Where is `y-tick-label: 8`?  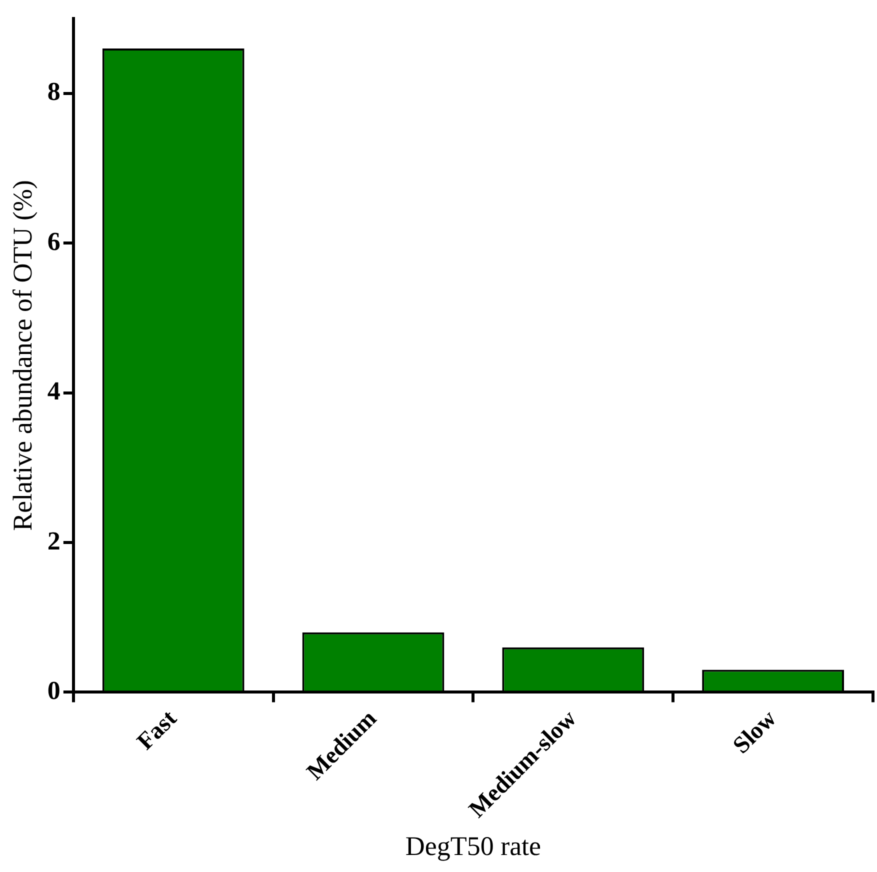 y-tick-label: 8 is located at coordinates (53, 91).